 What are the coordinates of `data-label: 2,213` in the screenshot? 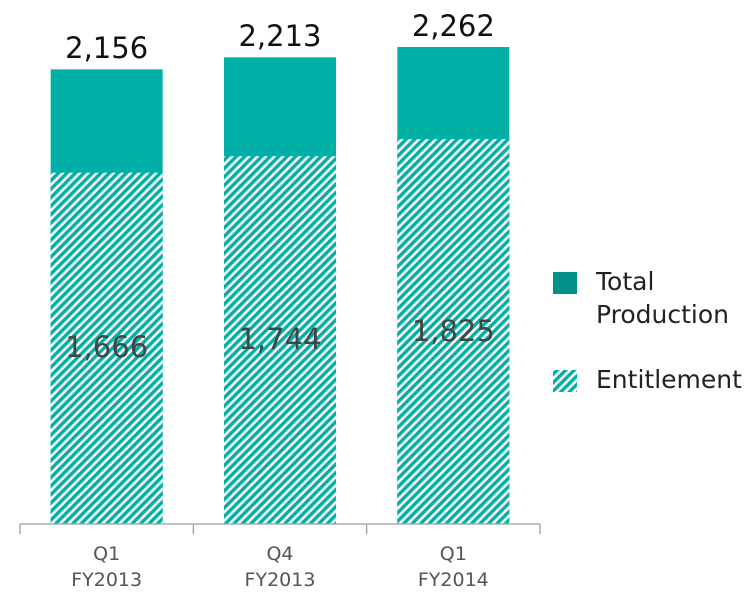 It's located at (280, 36).